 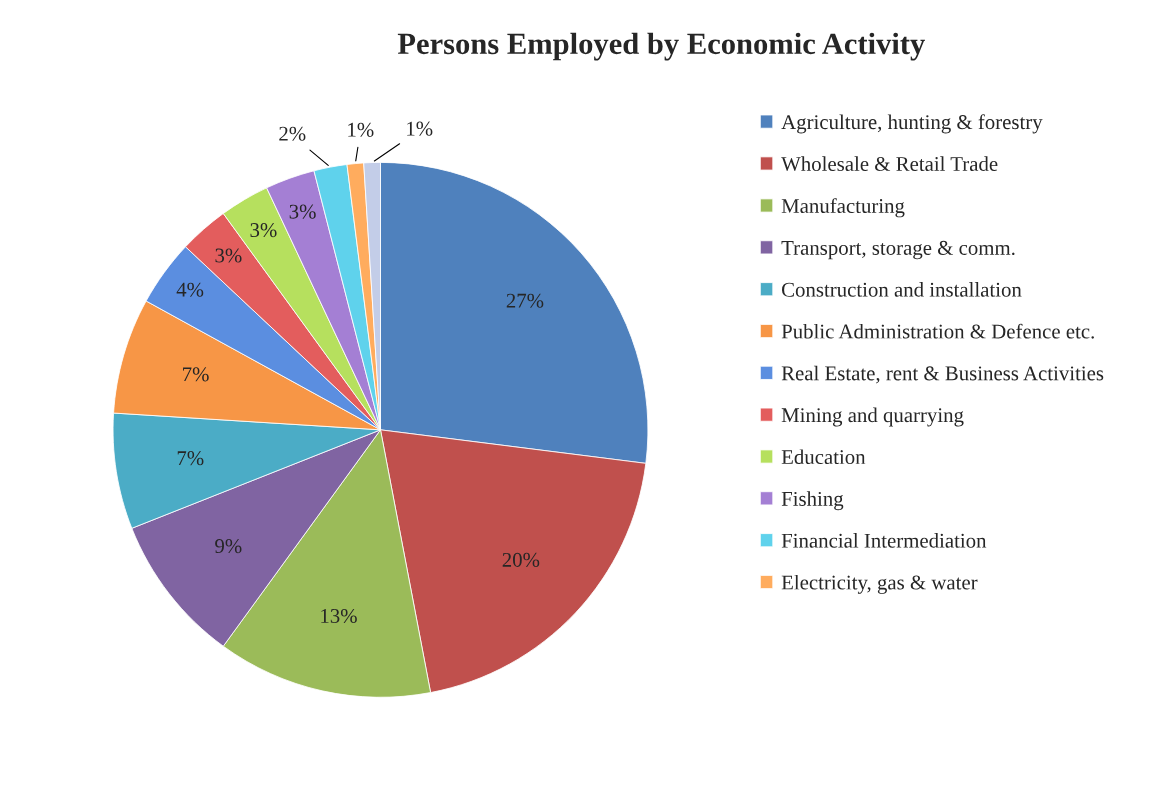 I want to click on legend-label: Real Estate, rent & Business Activities, so click(x=942, y=374).